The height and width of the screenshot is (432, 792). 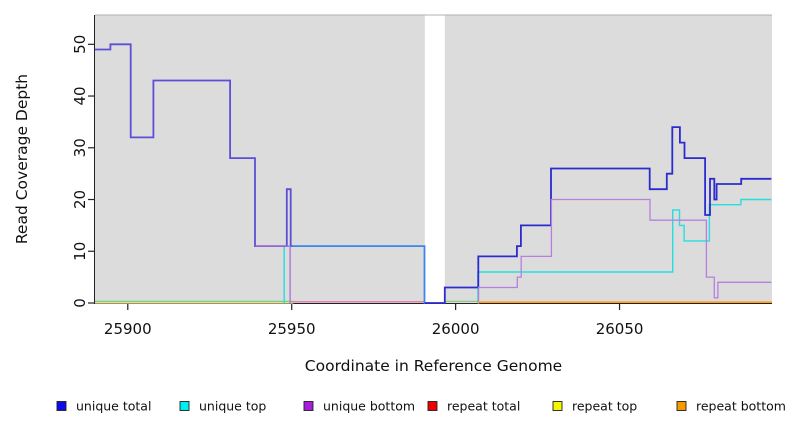 I want to click on legend-swatch-unique-total, so click(x=61, y=406).